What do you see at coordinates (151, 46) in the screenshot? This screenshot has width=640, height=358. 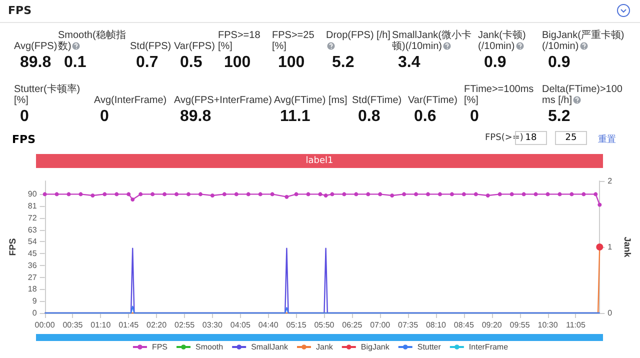 I see `category-label: Std(FPS)` at bounding box center [151, 46].